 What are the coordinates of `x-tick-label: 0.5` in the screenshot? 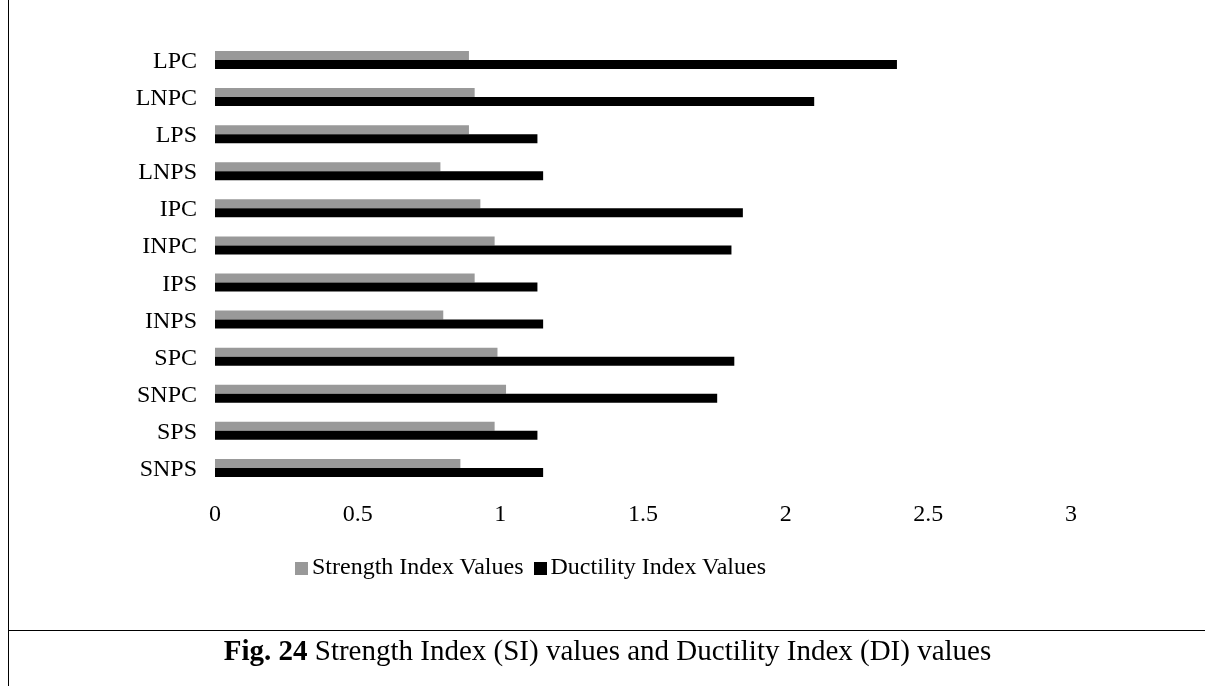 It's located at (357, 513).